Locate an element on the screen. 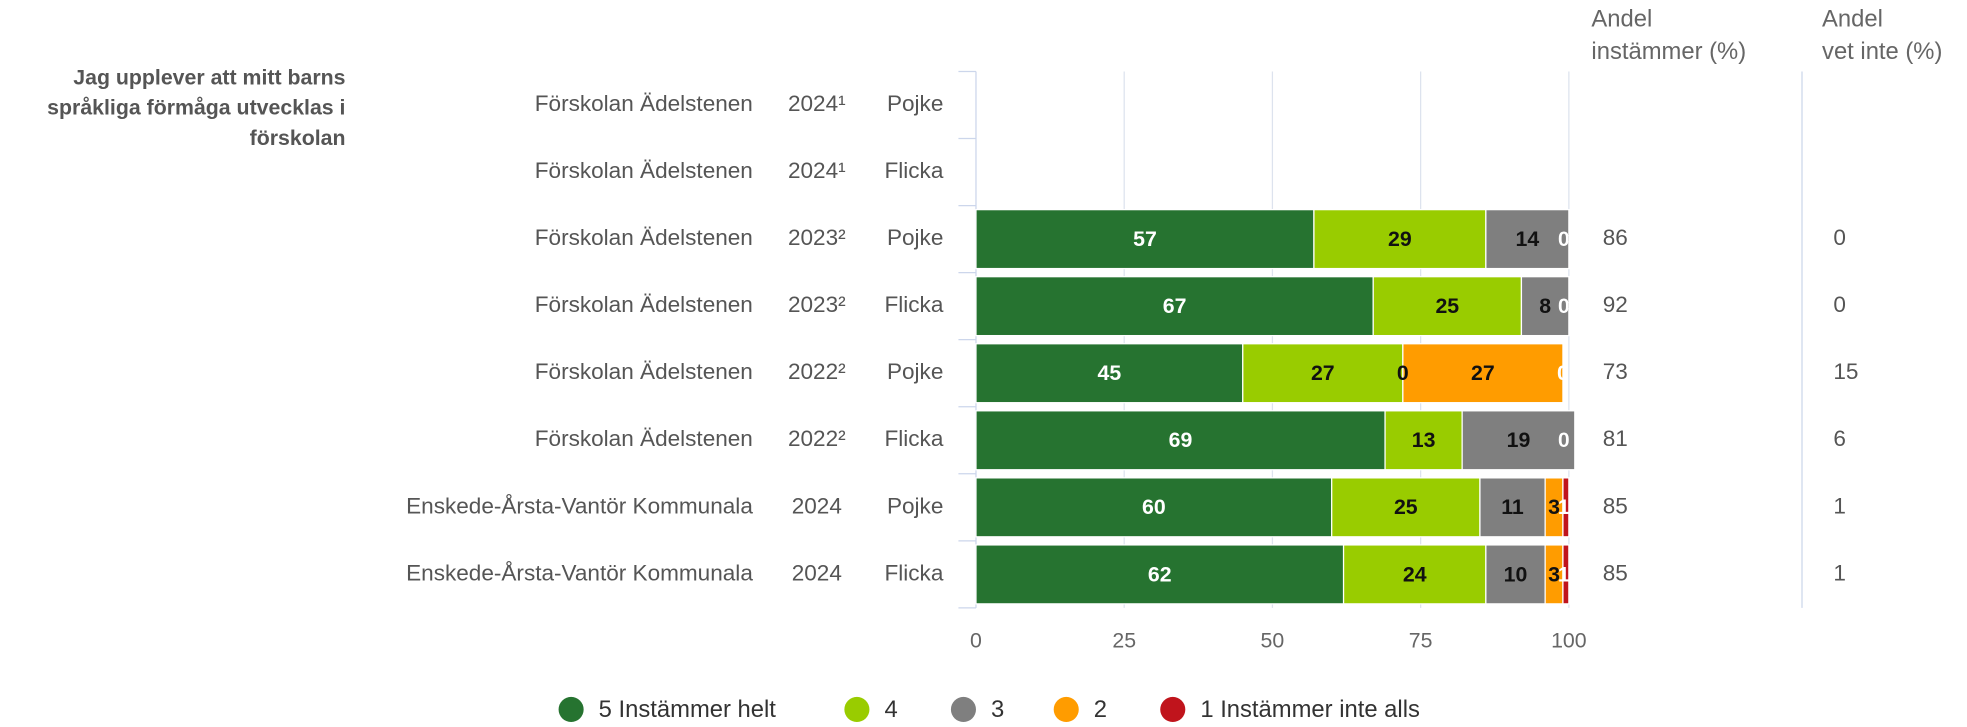 This screenshot has width=1967, height=727. question: Jag upplever att mitt barns is located at coordinates (209, 78).